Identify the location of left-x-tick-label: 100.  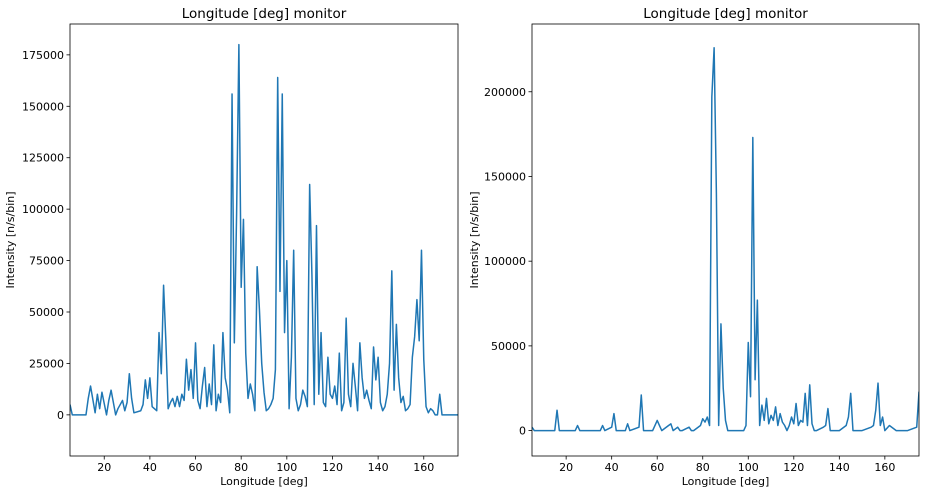
(286, 467).